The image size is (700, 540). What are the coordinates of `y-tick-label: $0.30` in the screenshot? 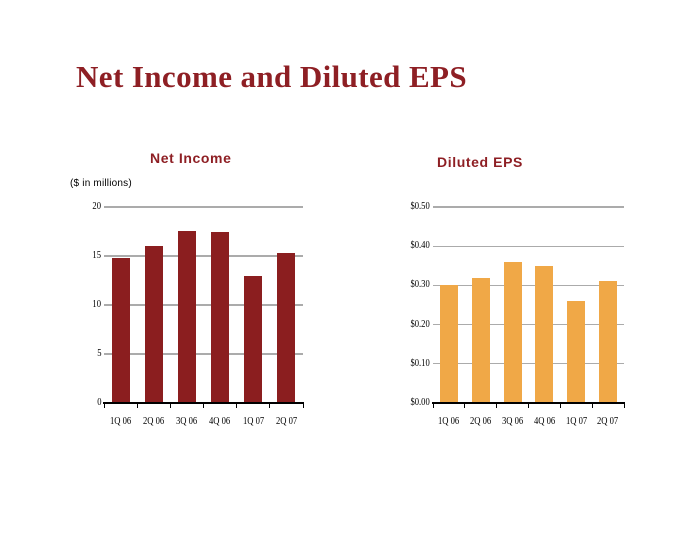 It's located at (400, 284).